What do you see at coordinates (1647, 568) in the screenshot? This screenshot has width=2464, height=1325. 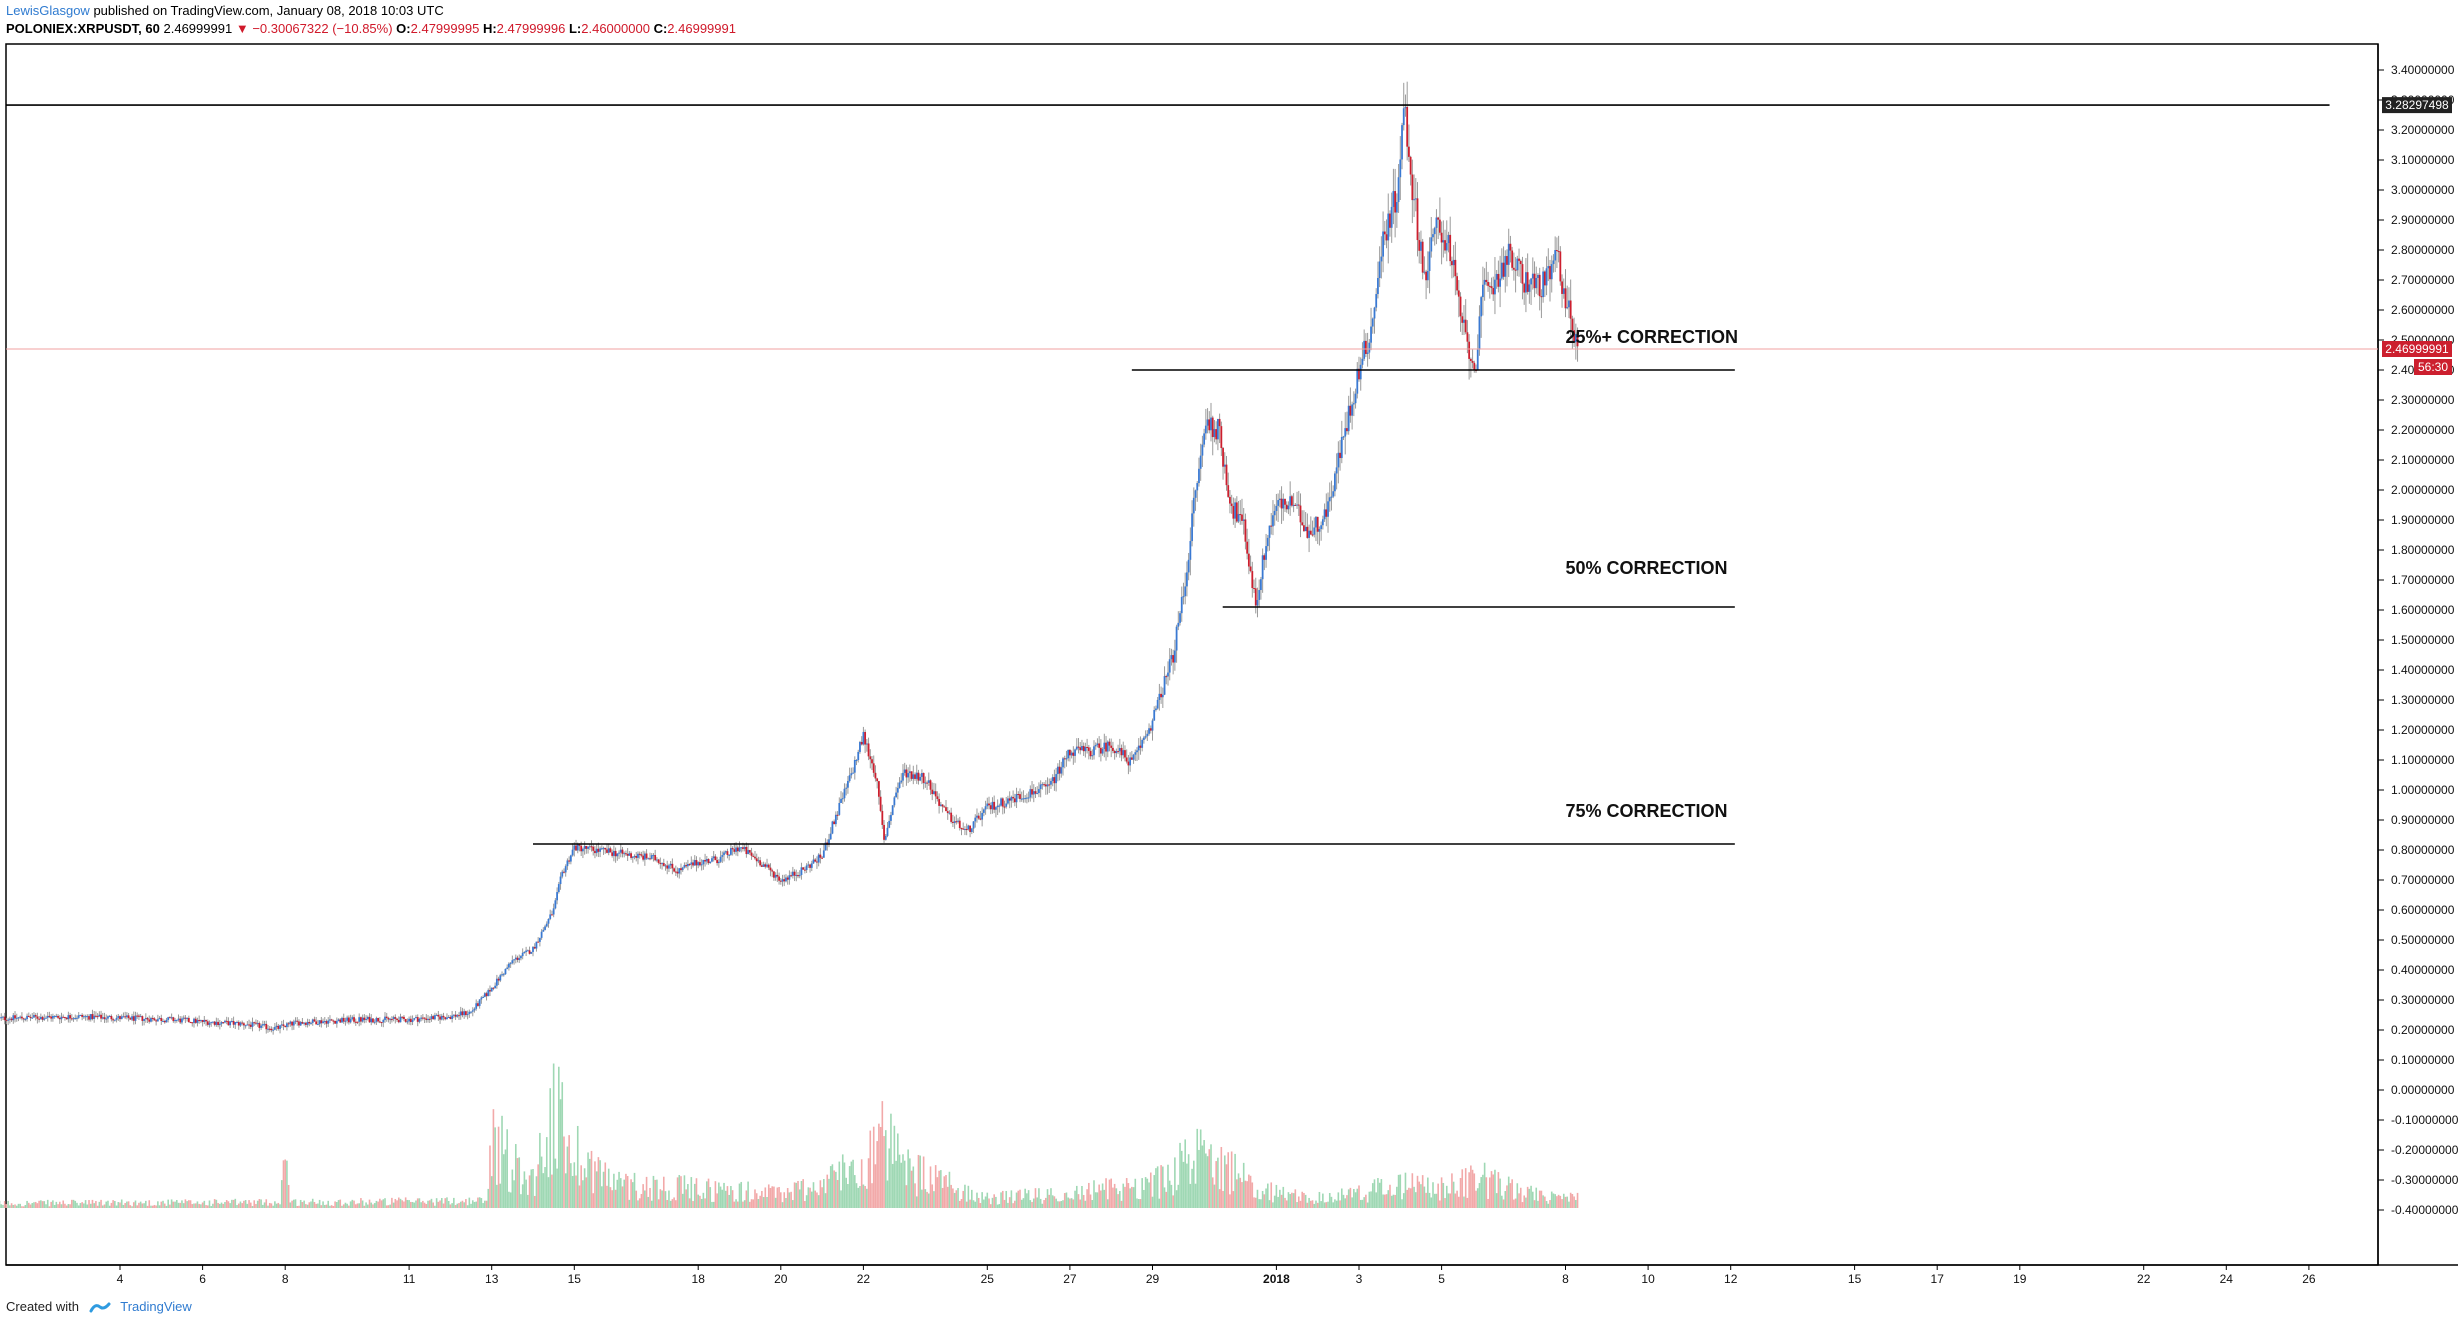 I see `correction-label: 50% CORRECTION` at bounding box center [1647, 568].